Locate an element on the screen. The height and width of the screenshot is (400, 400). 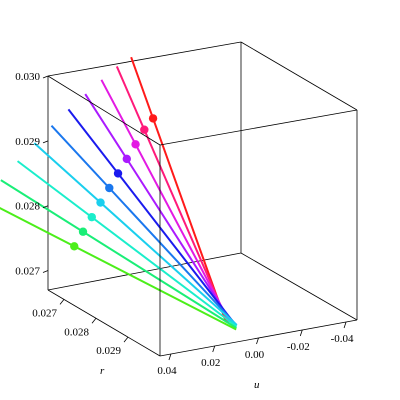
r-tick-label: 0.028 is located at coordinates (76, 332).